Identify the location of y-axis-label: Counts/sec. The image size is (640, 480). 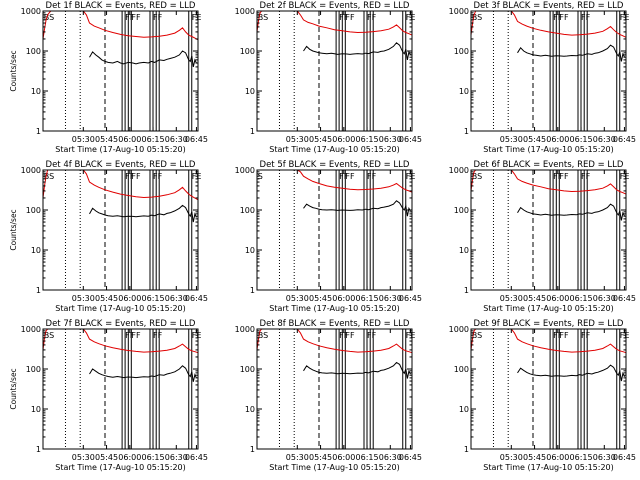
(13, 229).